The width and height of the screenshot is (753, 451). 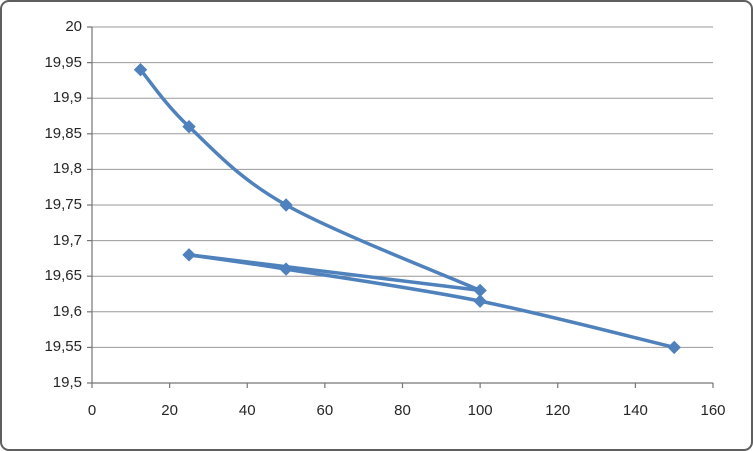 I want to click on y-tick-label: 20, so click(x=73, y=26).